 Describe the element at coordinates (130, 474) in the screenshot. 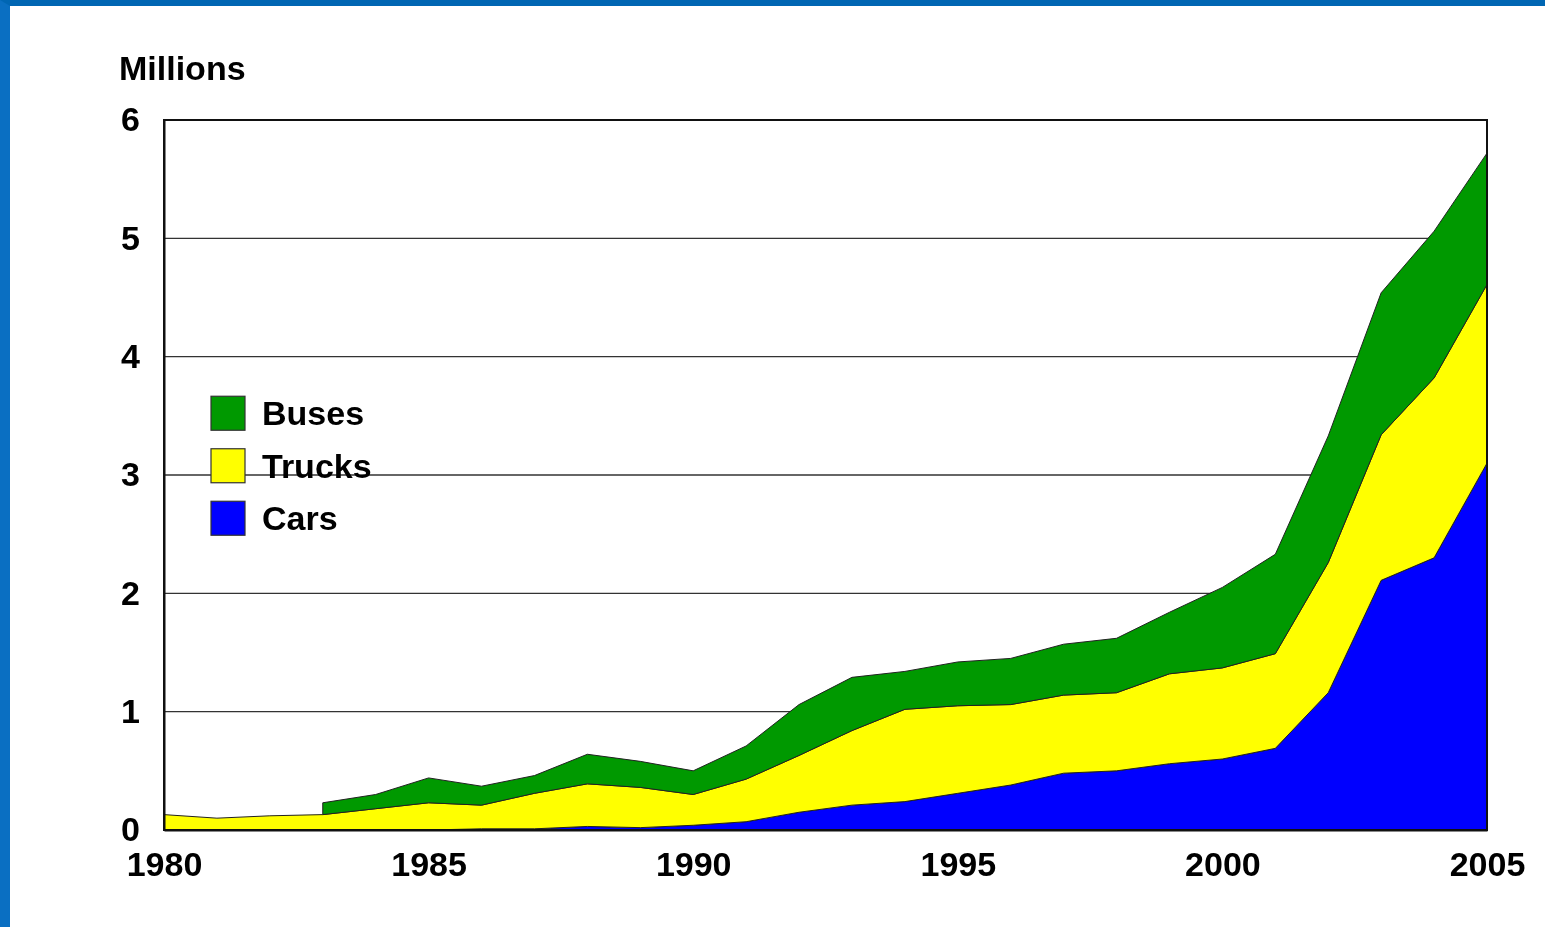

I see `y-tick-label: 3` at that location.